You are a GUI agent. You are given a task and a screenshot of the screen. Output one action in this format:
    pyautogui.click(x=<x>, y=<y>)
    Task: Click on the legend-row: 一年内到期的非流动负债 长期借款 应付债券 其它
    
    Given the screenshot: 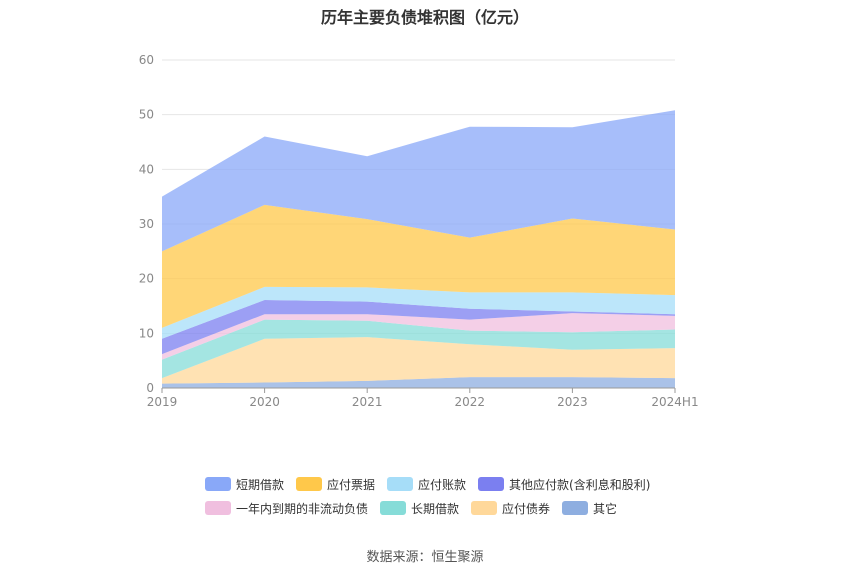 What is the action you would take?
    pyautogui.click(x=435, y=508)
    